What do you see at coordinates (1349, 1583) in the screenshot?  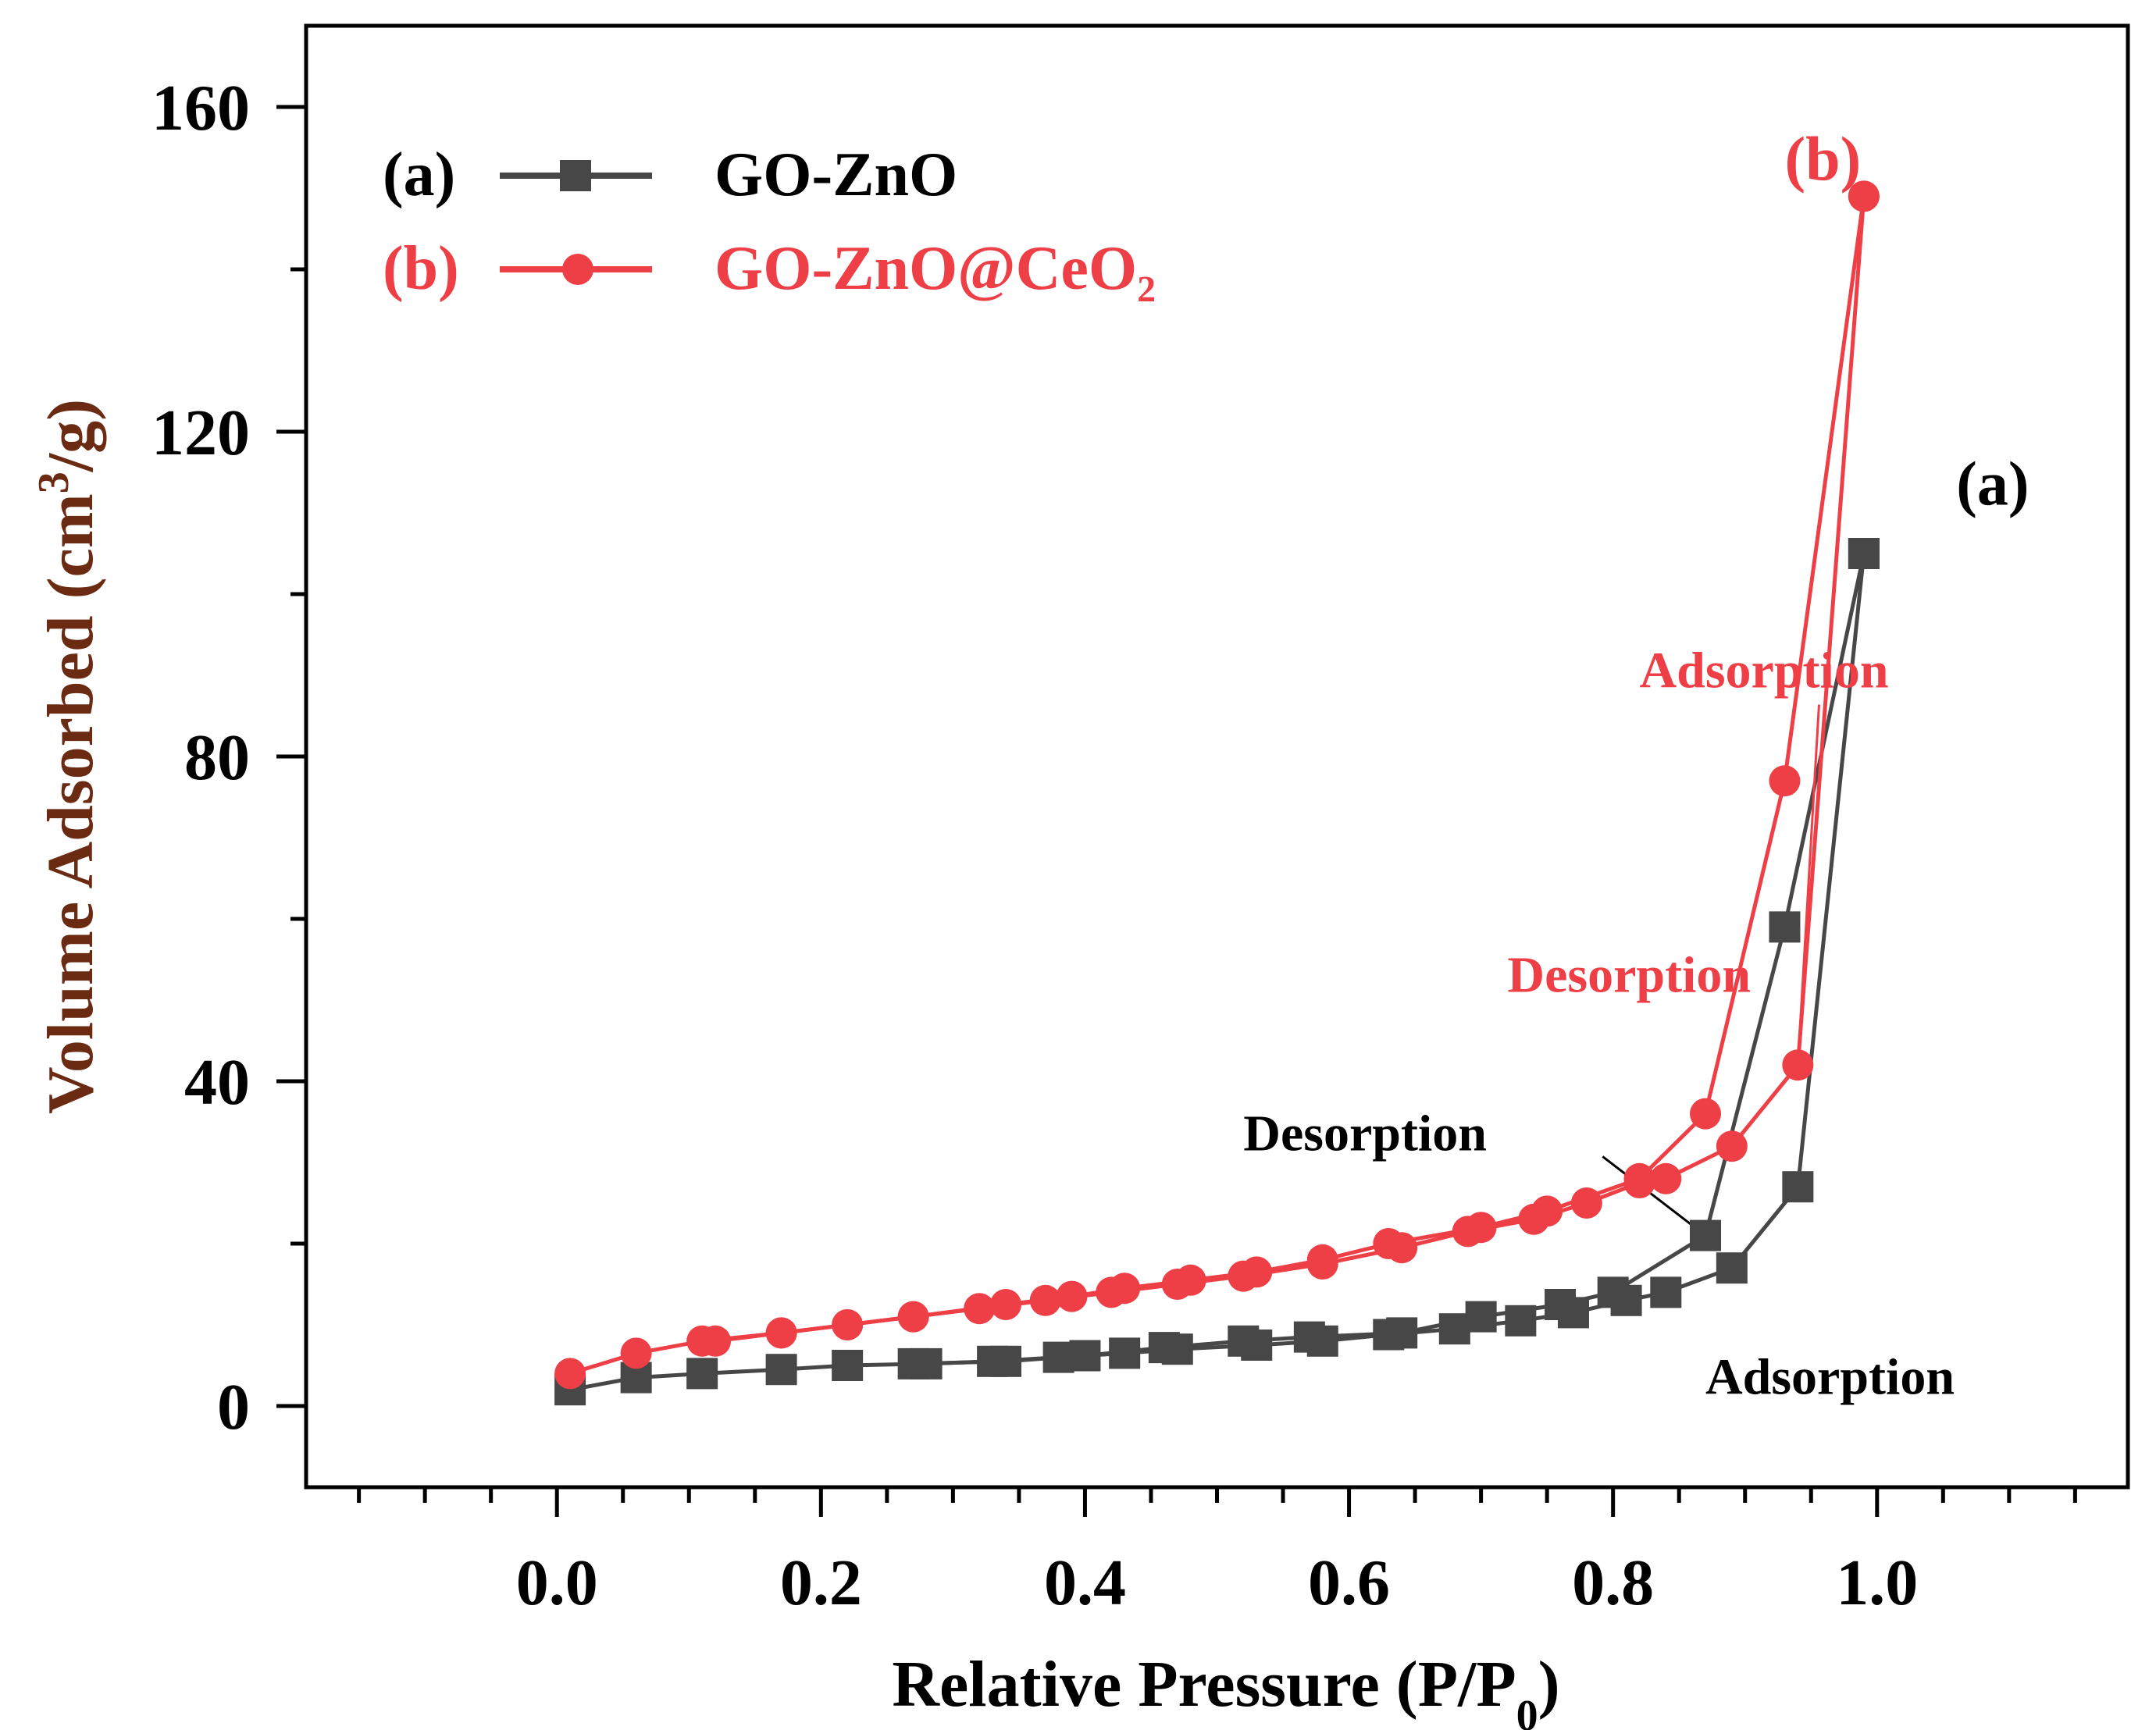 I see `x-tick-label: 0.6` at bounding box center [1349, 1583].